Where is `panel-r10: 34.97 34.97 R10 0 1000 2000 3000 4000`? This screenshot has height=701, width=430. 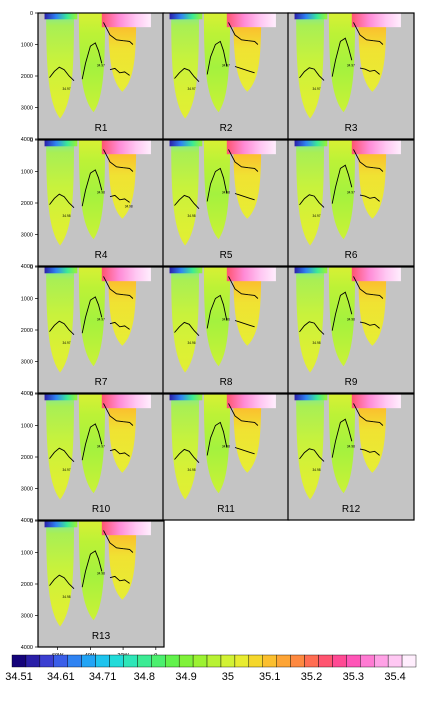 panel-r10: 34.97 34.97 R10 0 1000 2000 3000 4000 is located at coordinates (92, 458).